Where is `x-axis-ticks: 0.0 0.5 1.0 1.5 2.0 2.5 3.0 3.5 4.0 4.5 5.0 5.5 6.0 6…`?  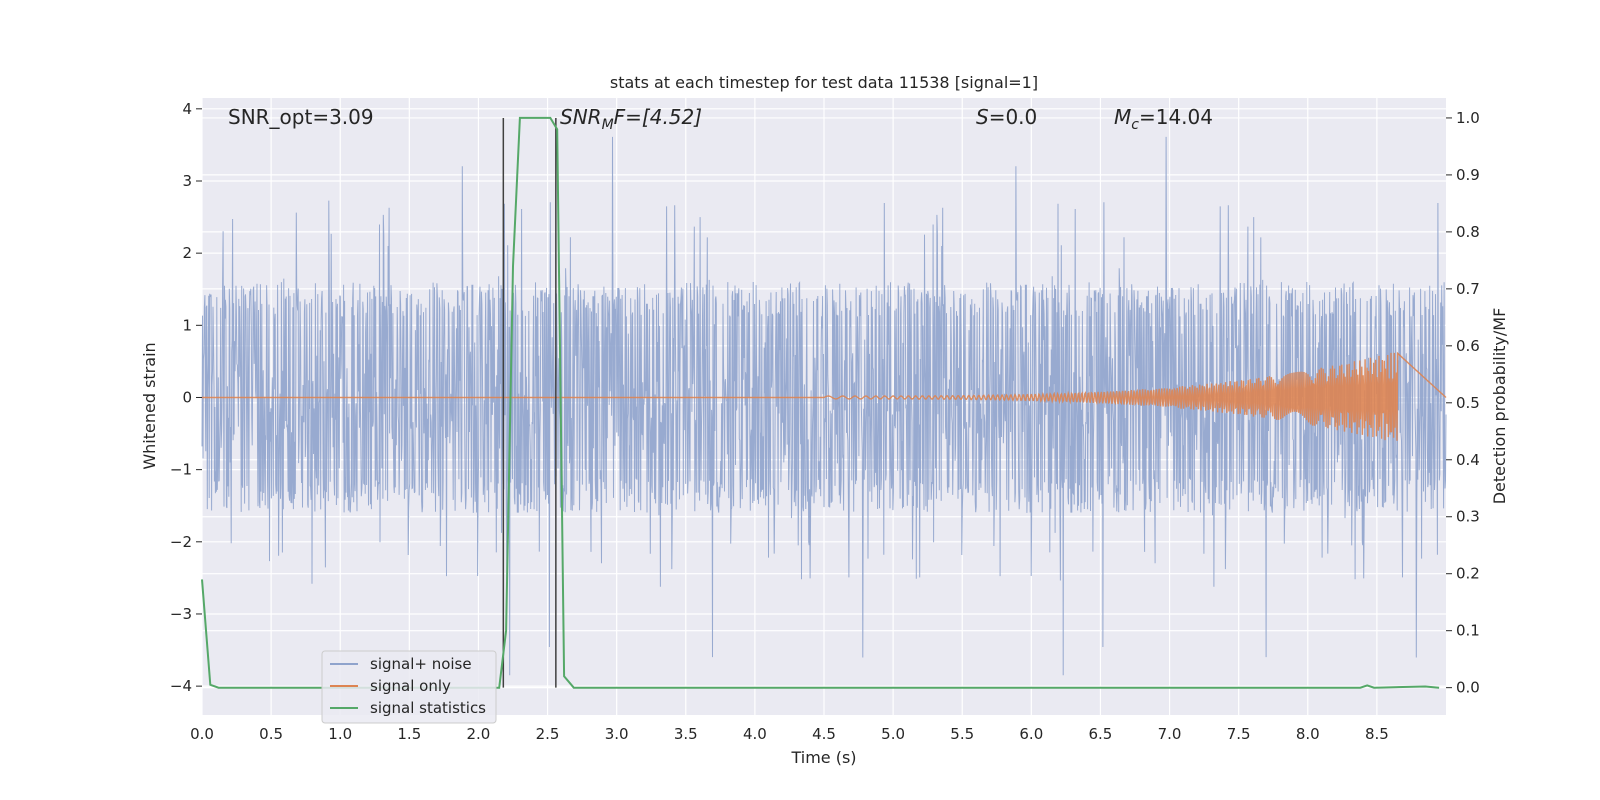
x-axis-ticks: 0.0 0.5 1.0 1.5 2.0 2.5 3.0 3.5 4.0 4.5 5.0 5.5 6.0 6… is located at coordinates (789, 734).